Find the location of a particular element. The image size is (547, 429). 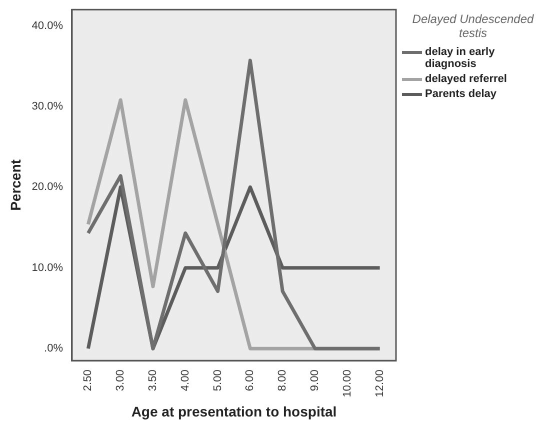

x-tick-label: 5.00 is located at coordinates (218, 381).